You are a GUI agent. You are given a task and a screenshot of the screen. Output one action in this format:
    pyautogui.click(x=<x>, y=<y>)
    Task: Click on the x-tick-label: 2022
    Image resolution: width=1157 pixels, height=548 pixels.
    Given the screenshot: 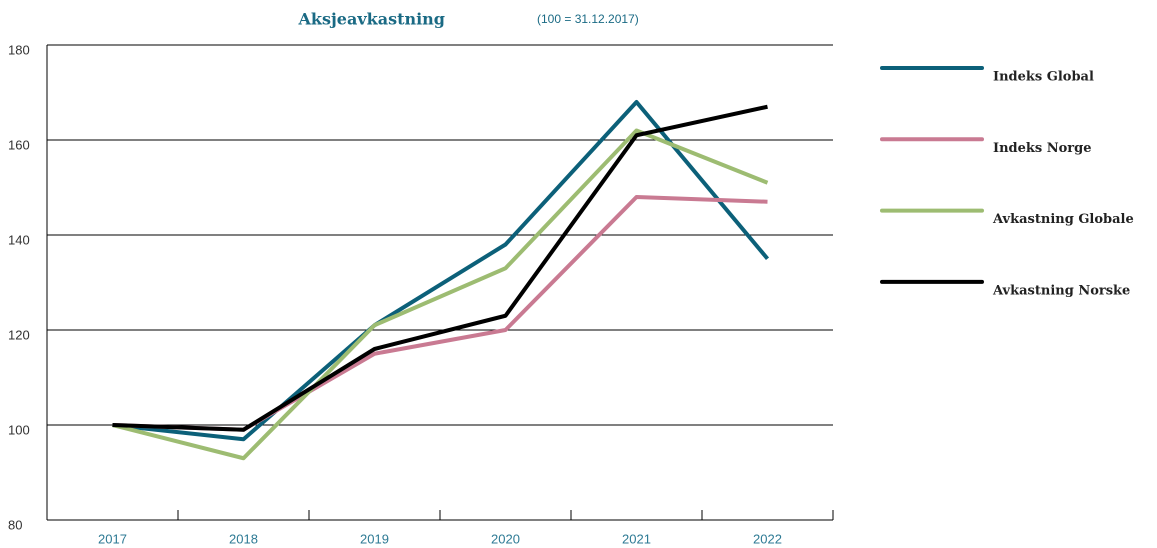 What is the action you would take?
    pyautogui.click(x=767, y=538)
    